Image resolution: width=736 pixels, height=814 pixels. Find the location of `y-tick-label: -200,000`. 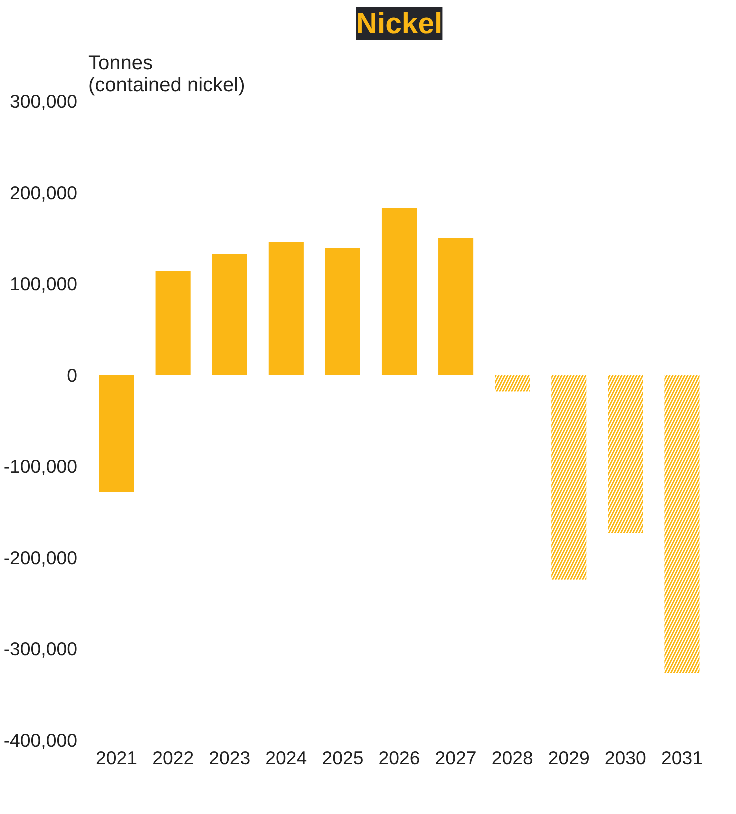

y-tick-label: -200,000 is located at coordinates (41, 557).